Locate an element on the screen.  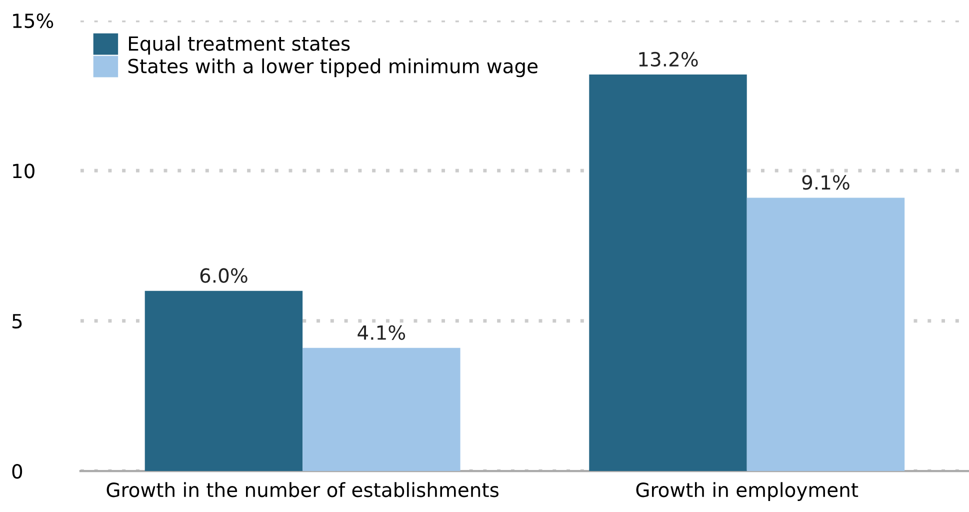
data-label: 9.1% is located at coordinates (826, 182).